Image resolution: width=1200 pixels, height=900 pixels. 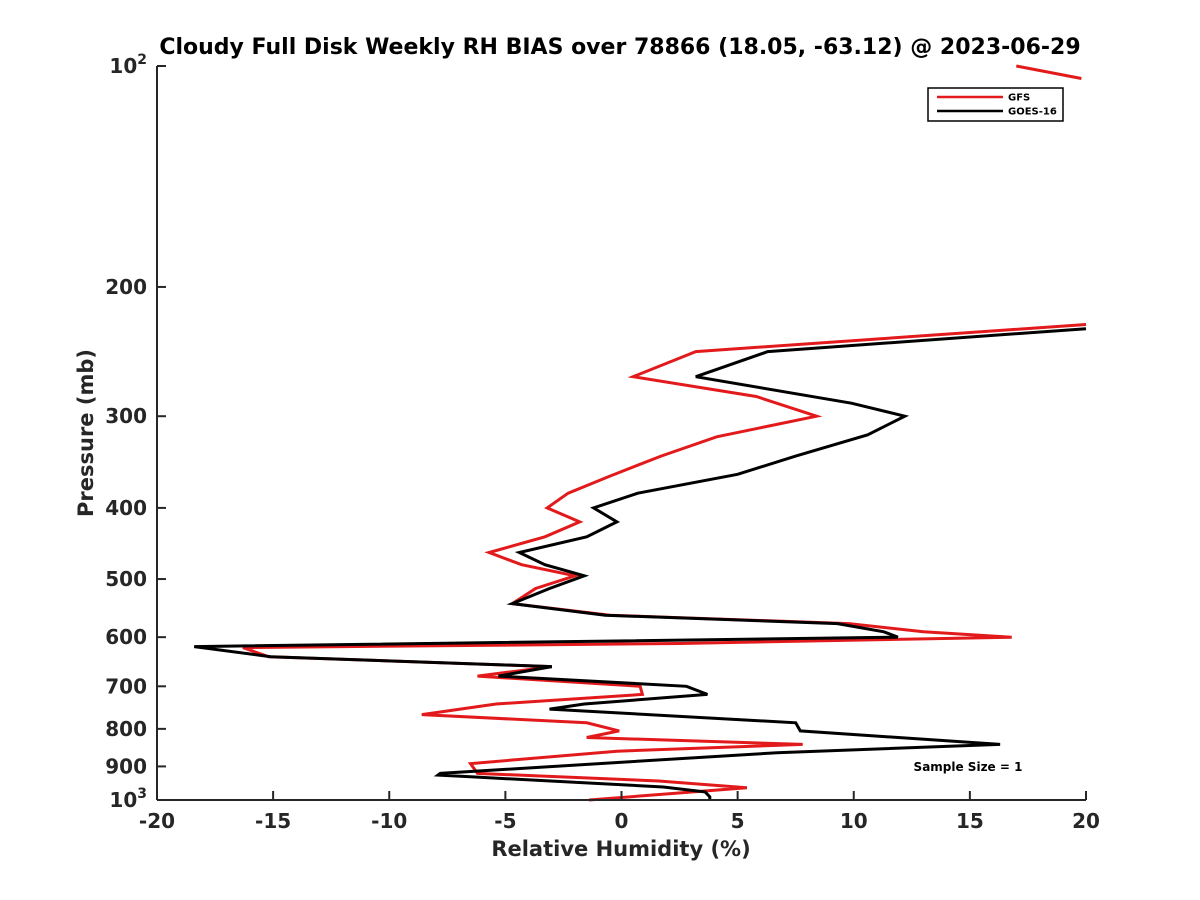 What do you see at coordinates (389, 821) in the screenshot?
I see `x-tick-label: -10` at bounding box center [389, 821].